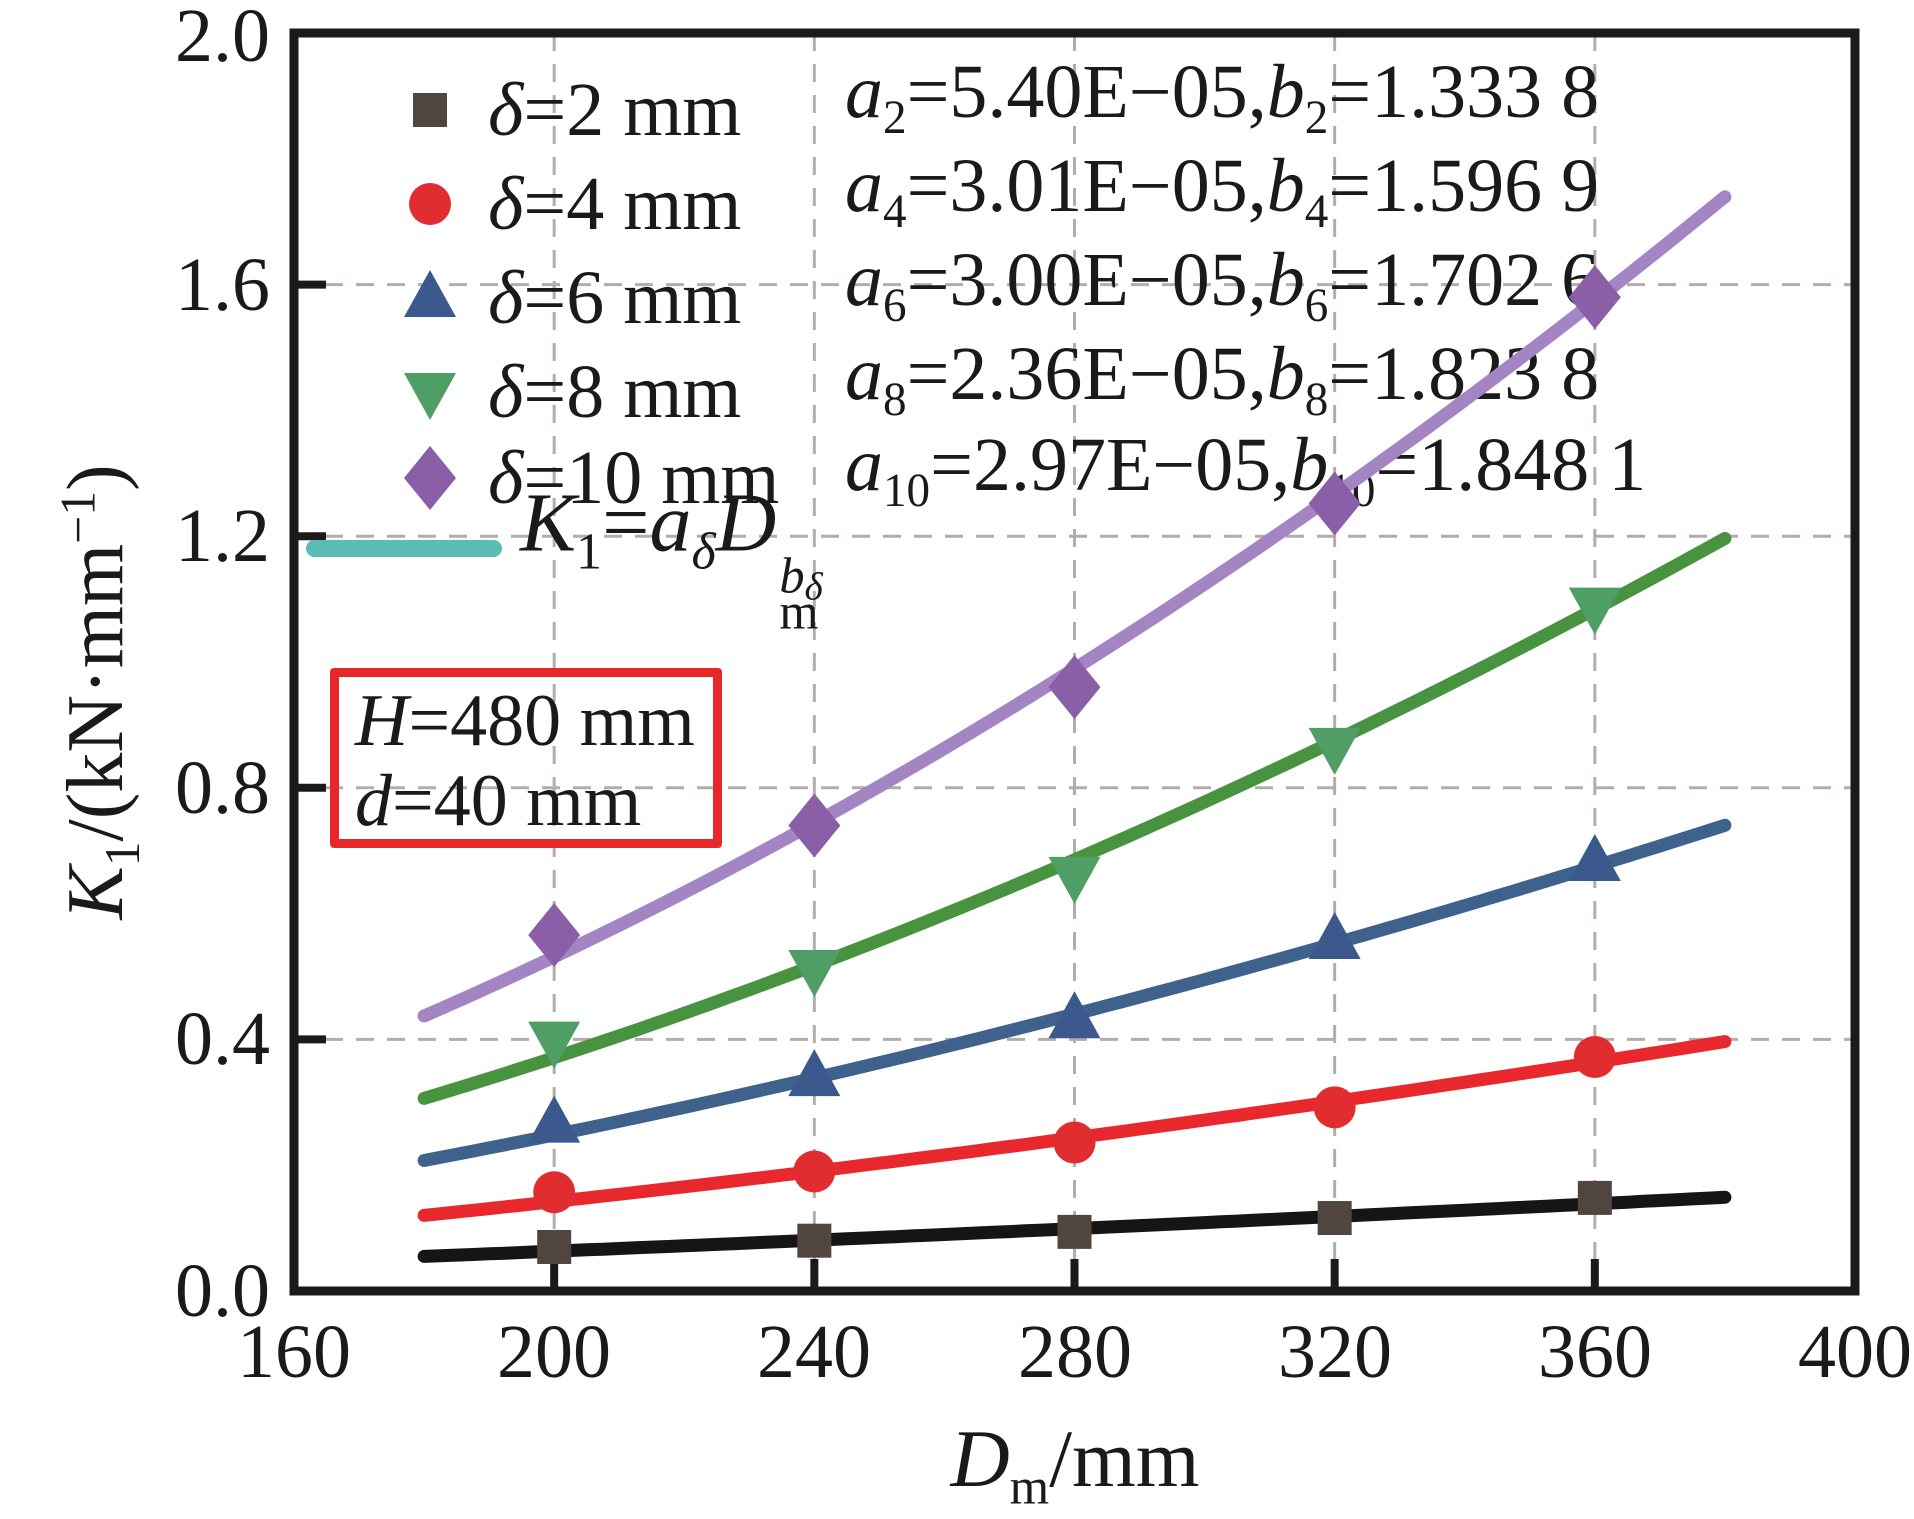 The height and width of the screenshot is (1519, 1914). What do you see at coordinates (1086, 280) in the screenshot?
I see `ann-value: =3.00E−05,` at bounding box center [1086, 280].